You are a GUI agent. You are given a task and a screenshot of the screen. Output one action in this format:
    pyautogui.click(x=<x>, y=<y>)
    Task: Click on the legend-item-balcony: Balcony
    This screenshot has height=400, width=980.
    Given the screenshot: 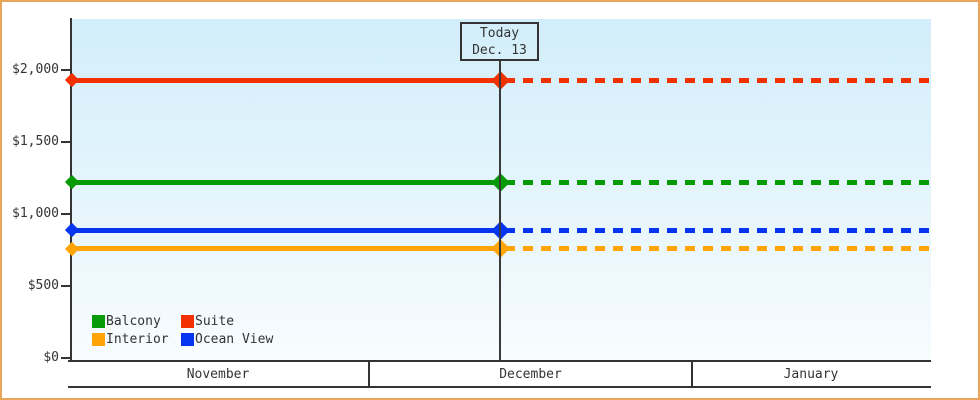 What is the action you would take?
    pyautogui.click(x=136, y=321)
    